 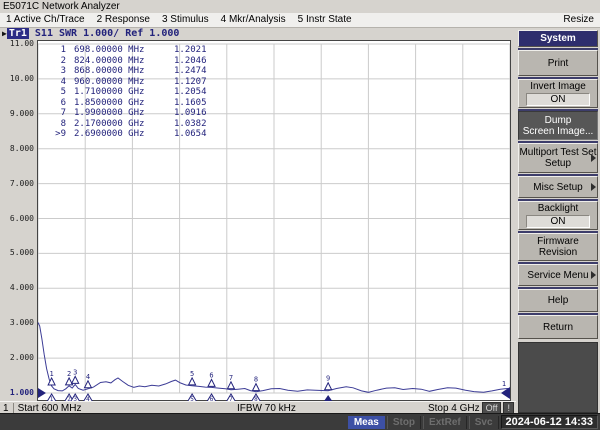 I want to click on y-axis-label: 8.000, so click(x=21, y=148).